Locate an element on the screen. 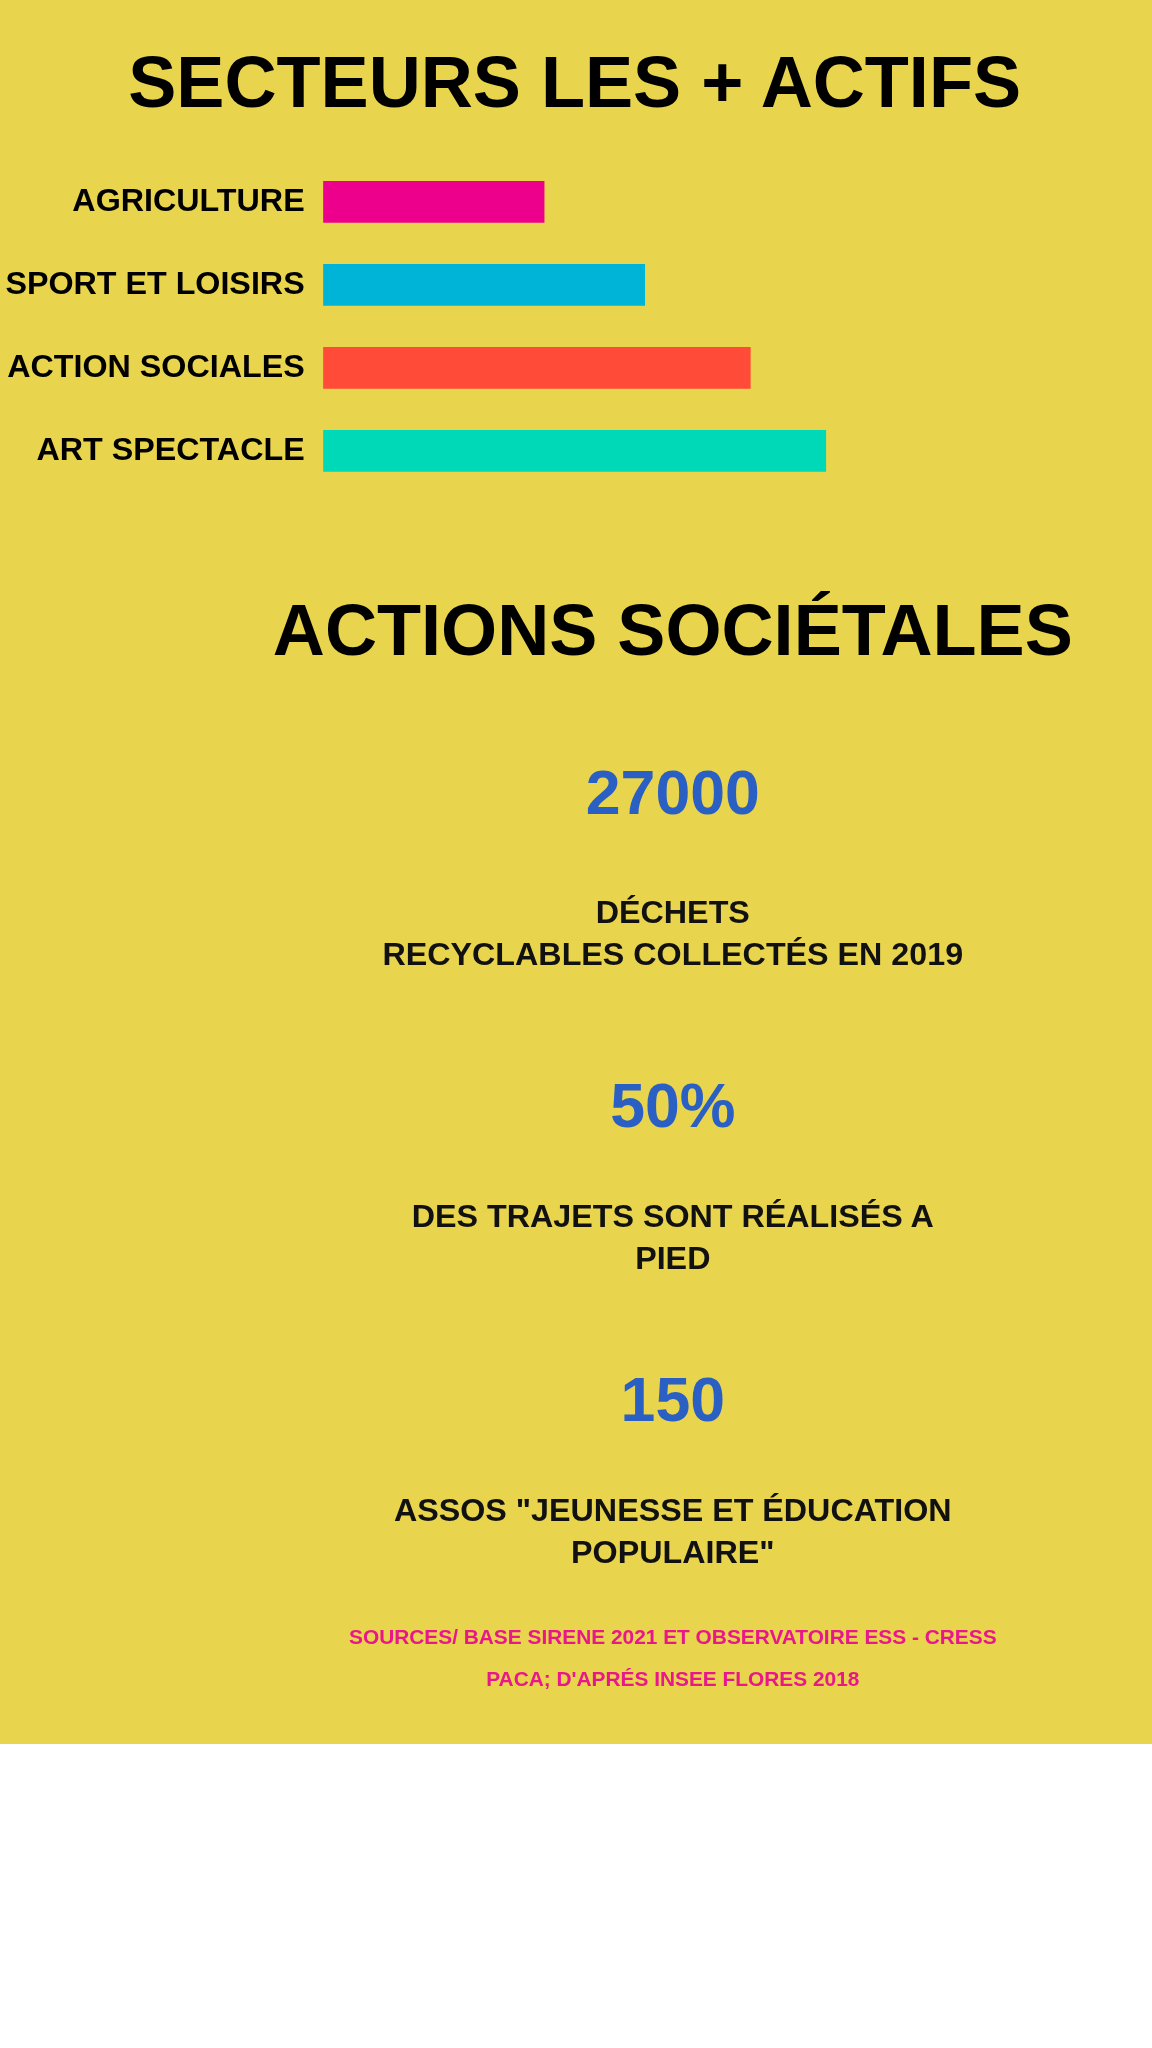 The image size is (1152, 2048). text: DES TRAJETS SONT RÉALISÉS A PIED is located at coordinates (672, 1236).